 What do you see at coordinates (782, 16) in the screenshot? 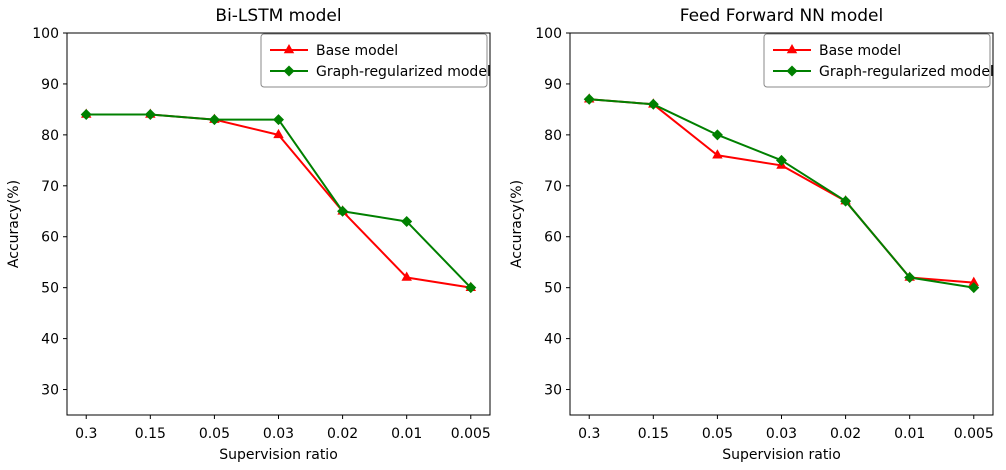
I see `chart-title: Feed Forward NN model` at bounding box center [782, 16].